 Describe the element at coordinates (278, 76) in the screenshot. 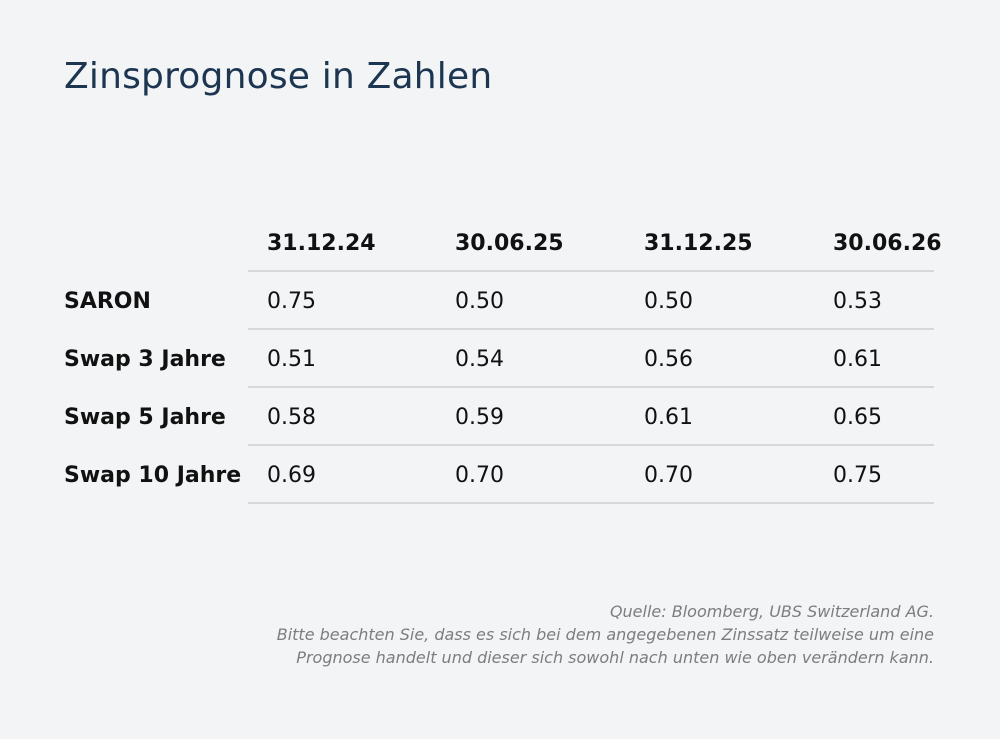

I see `page-title: Zinsprognose in Zahlen` at that location.